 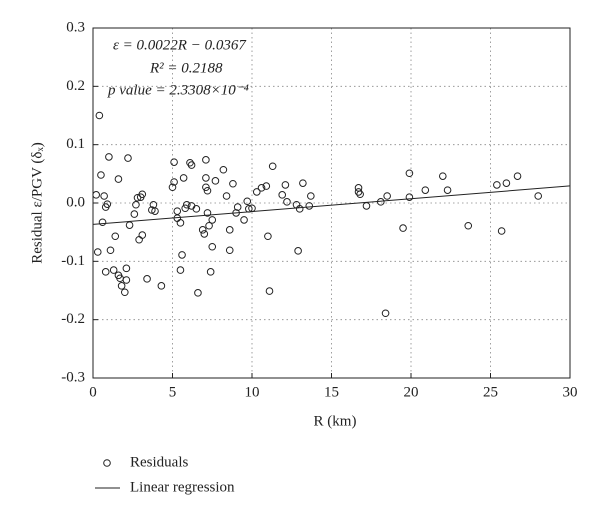 What do you see at coordinates (173, 392) in the screenshot?
I see `x-tick-label: 5` at bounding box center [173, 392].